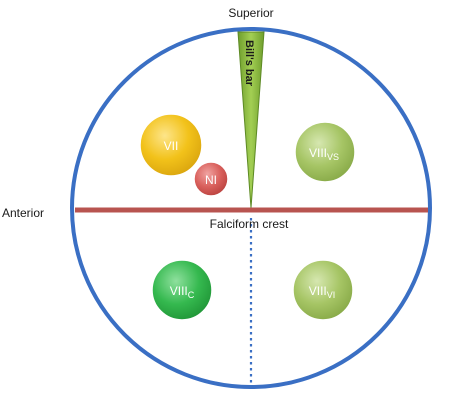  Describe the element at coordinates (191, 295) in the screenshot. I see `cochlear-sub: C` at that location.